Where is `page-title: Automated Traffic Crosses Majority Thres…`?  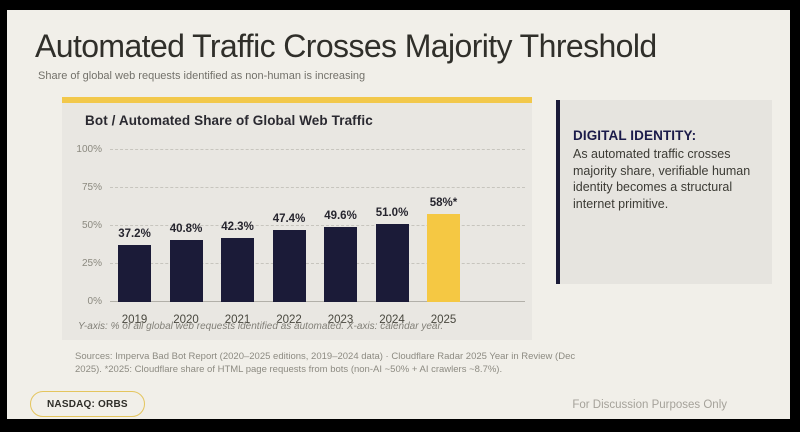
page-title: Automated Traffic Crosses Majority Thres… is located at coordinates (346, 46).